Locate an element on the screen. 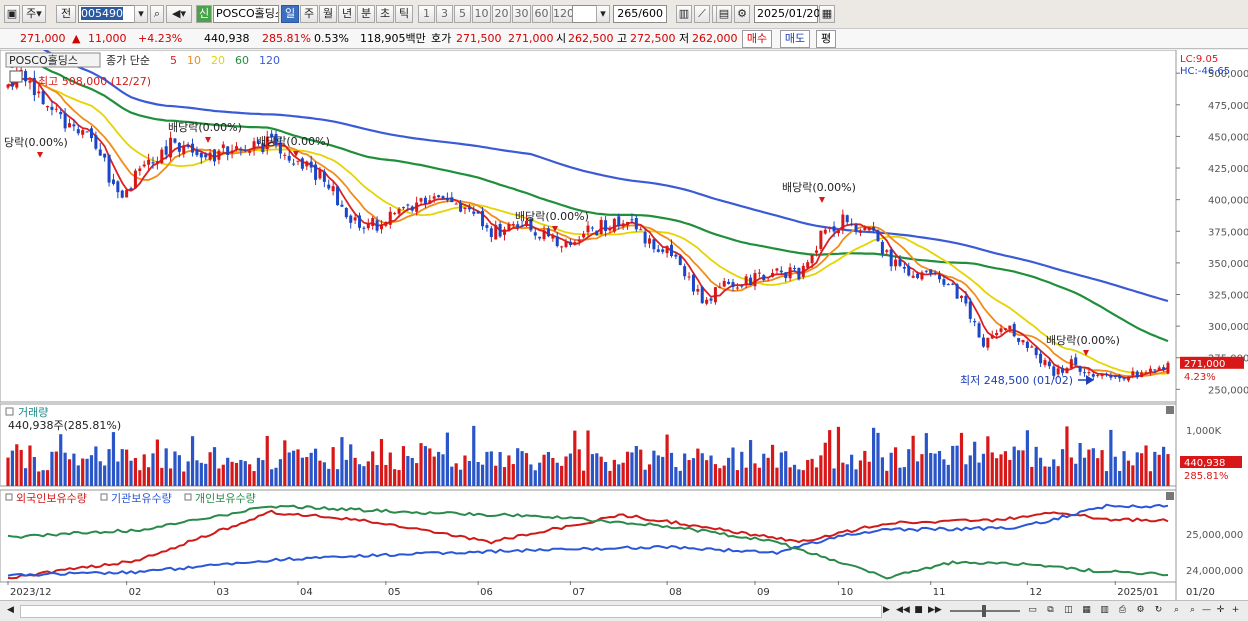  interval-5: 5 is located at coordinates (462, 14).